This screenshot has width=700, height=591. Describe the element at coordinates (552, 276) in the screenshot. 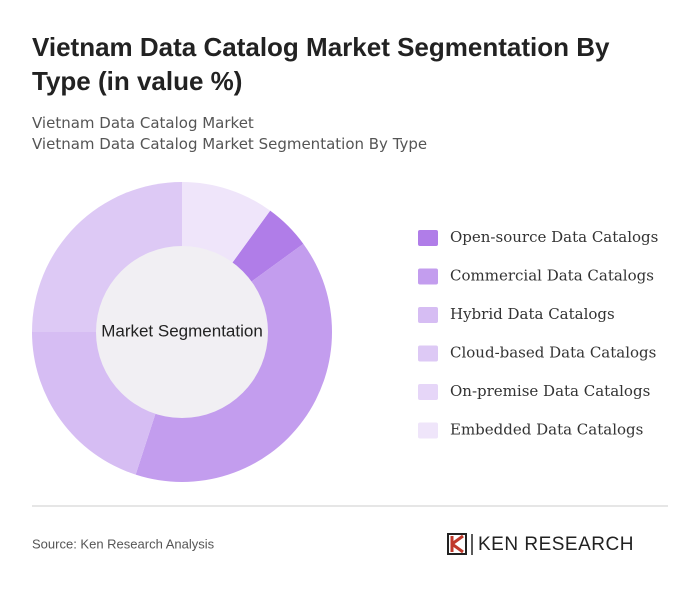

I see `legend-label: Commercial Data Catalogs` at that location.